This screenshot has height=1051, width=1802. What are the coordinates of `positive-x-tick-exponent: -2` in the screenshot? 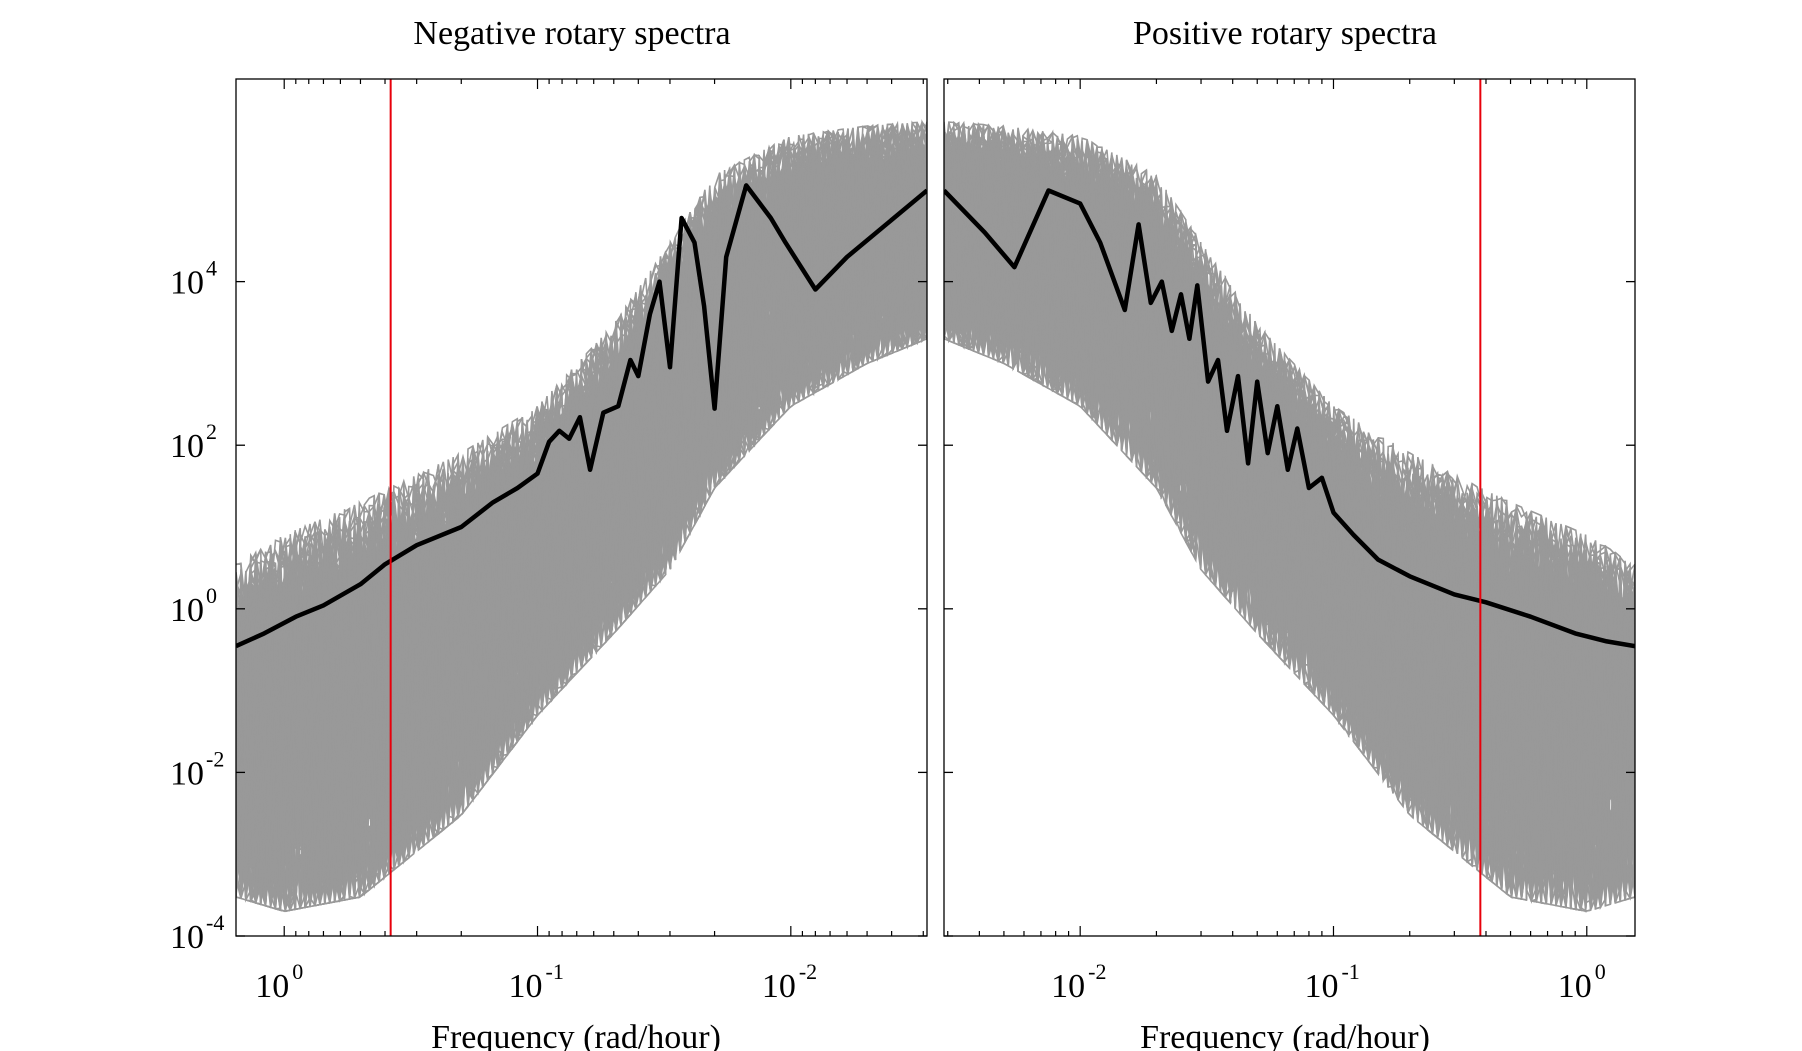 It's located at (1097, 971).